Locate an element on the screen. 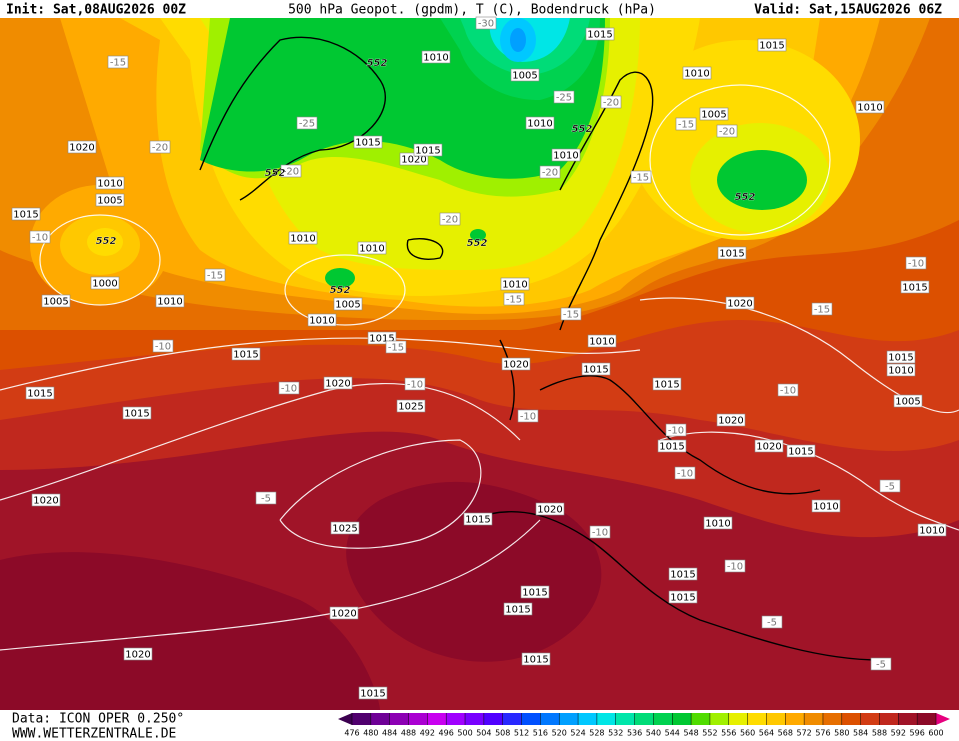 The width and height of the screenshot is (959, 741). colorbar-tick-label: 572 is located at coordinates (803, 733).